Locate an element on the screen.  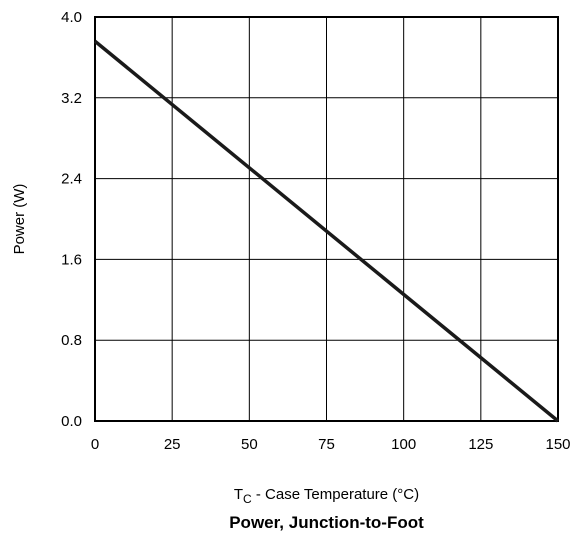
chart-title: Power, Junction-to-Foot is located at coordinates (326, 522).